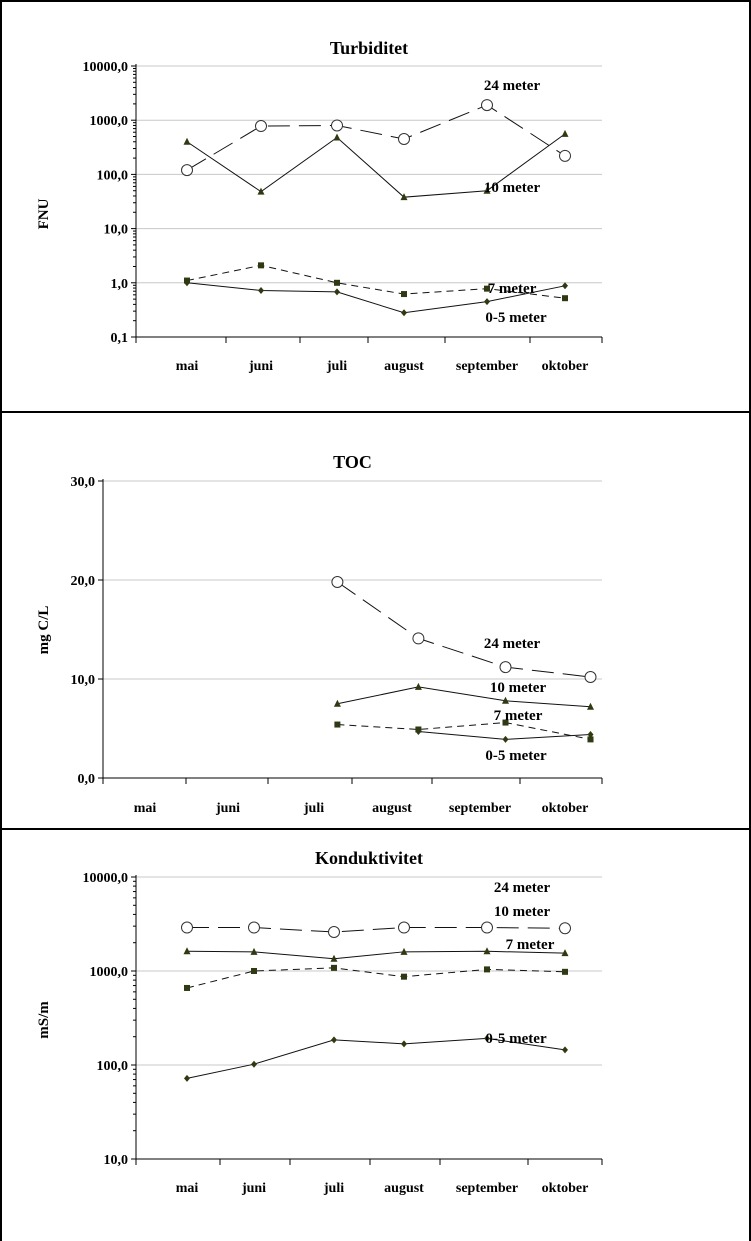  I want to click on series-label: 7 meter, so click(530, 945).